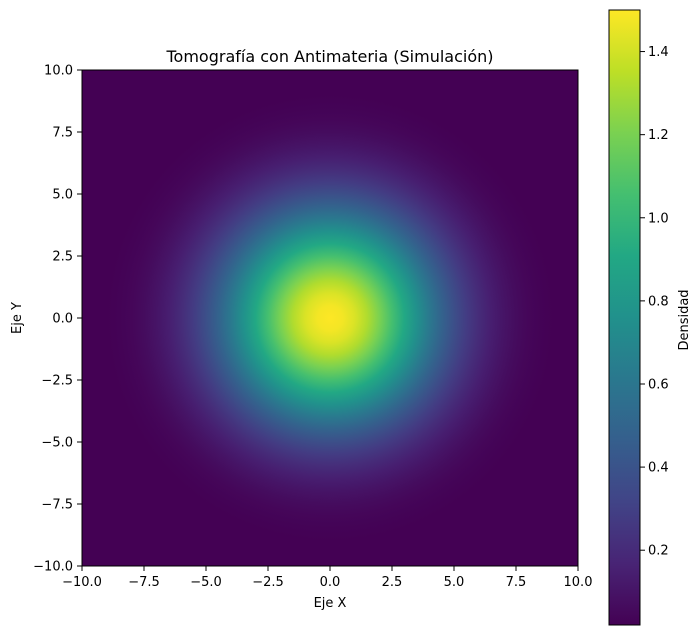 This screenshot has width=700, height=636. Describe the element at coordinates (82, 582) in the screenshot. I see `x-tick-label: −10.0` at that location.